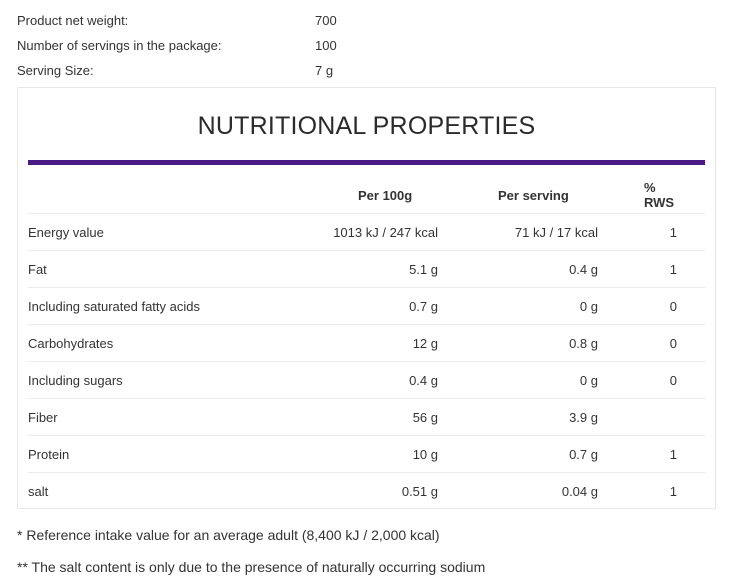 The height and width of the screenshot is (588, 735). Describe the element at coordinates (326, 45) in the screenshot. I see `meta-value: 100` at that location.